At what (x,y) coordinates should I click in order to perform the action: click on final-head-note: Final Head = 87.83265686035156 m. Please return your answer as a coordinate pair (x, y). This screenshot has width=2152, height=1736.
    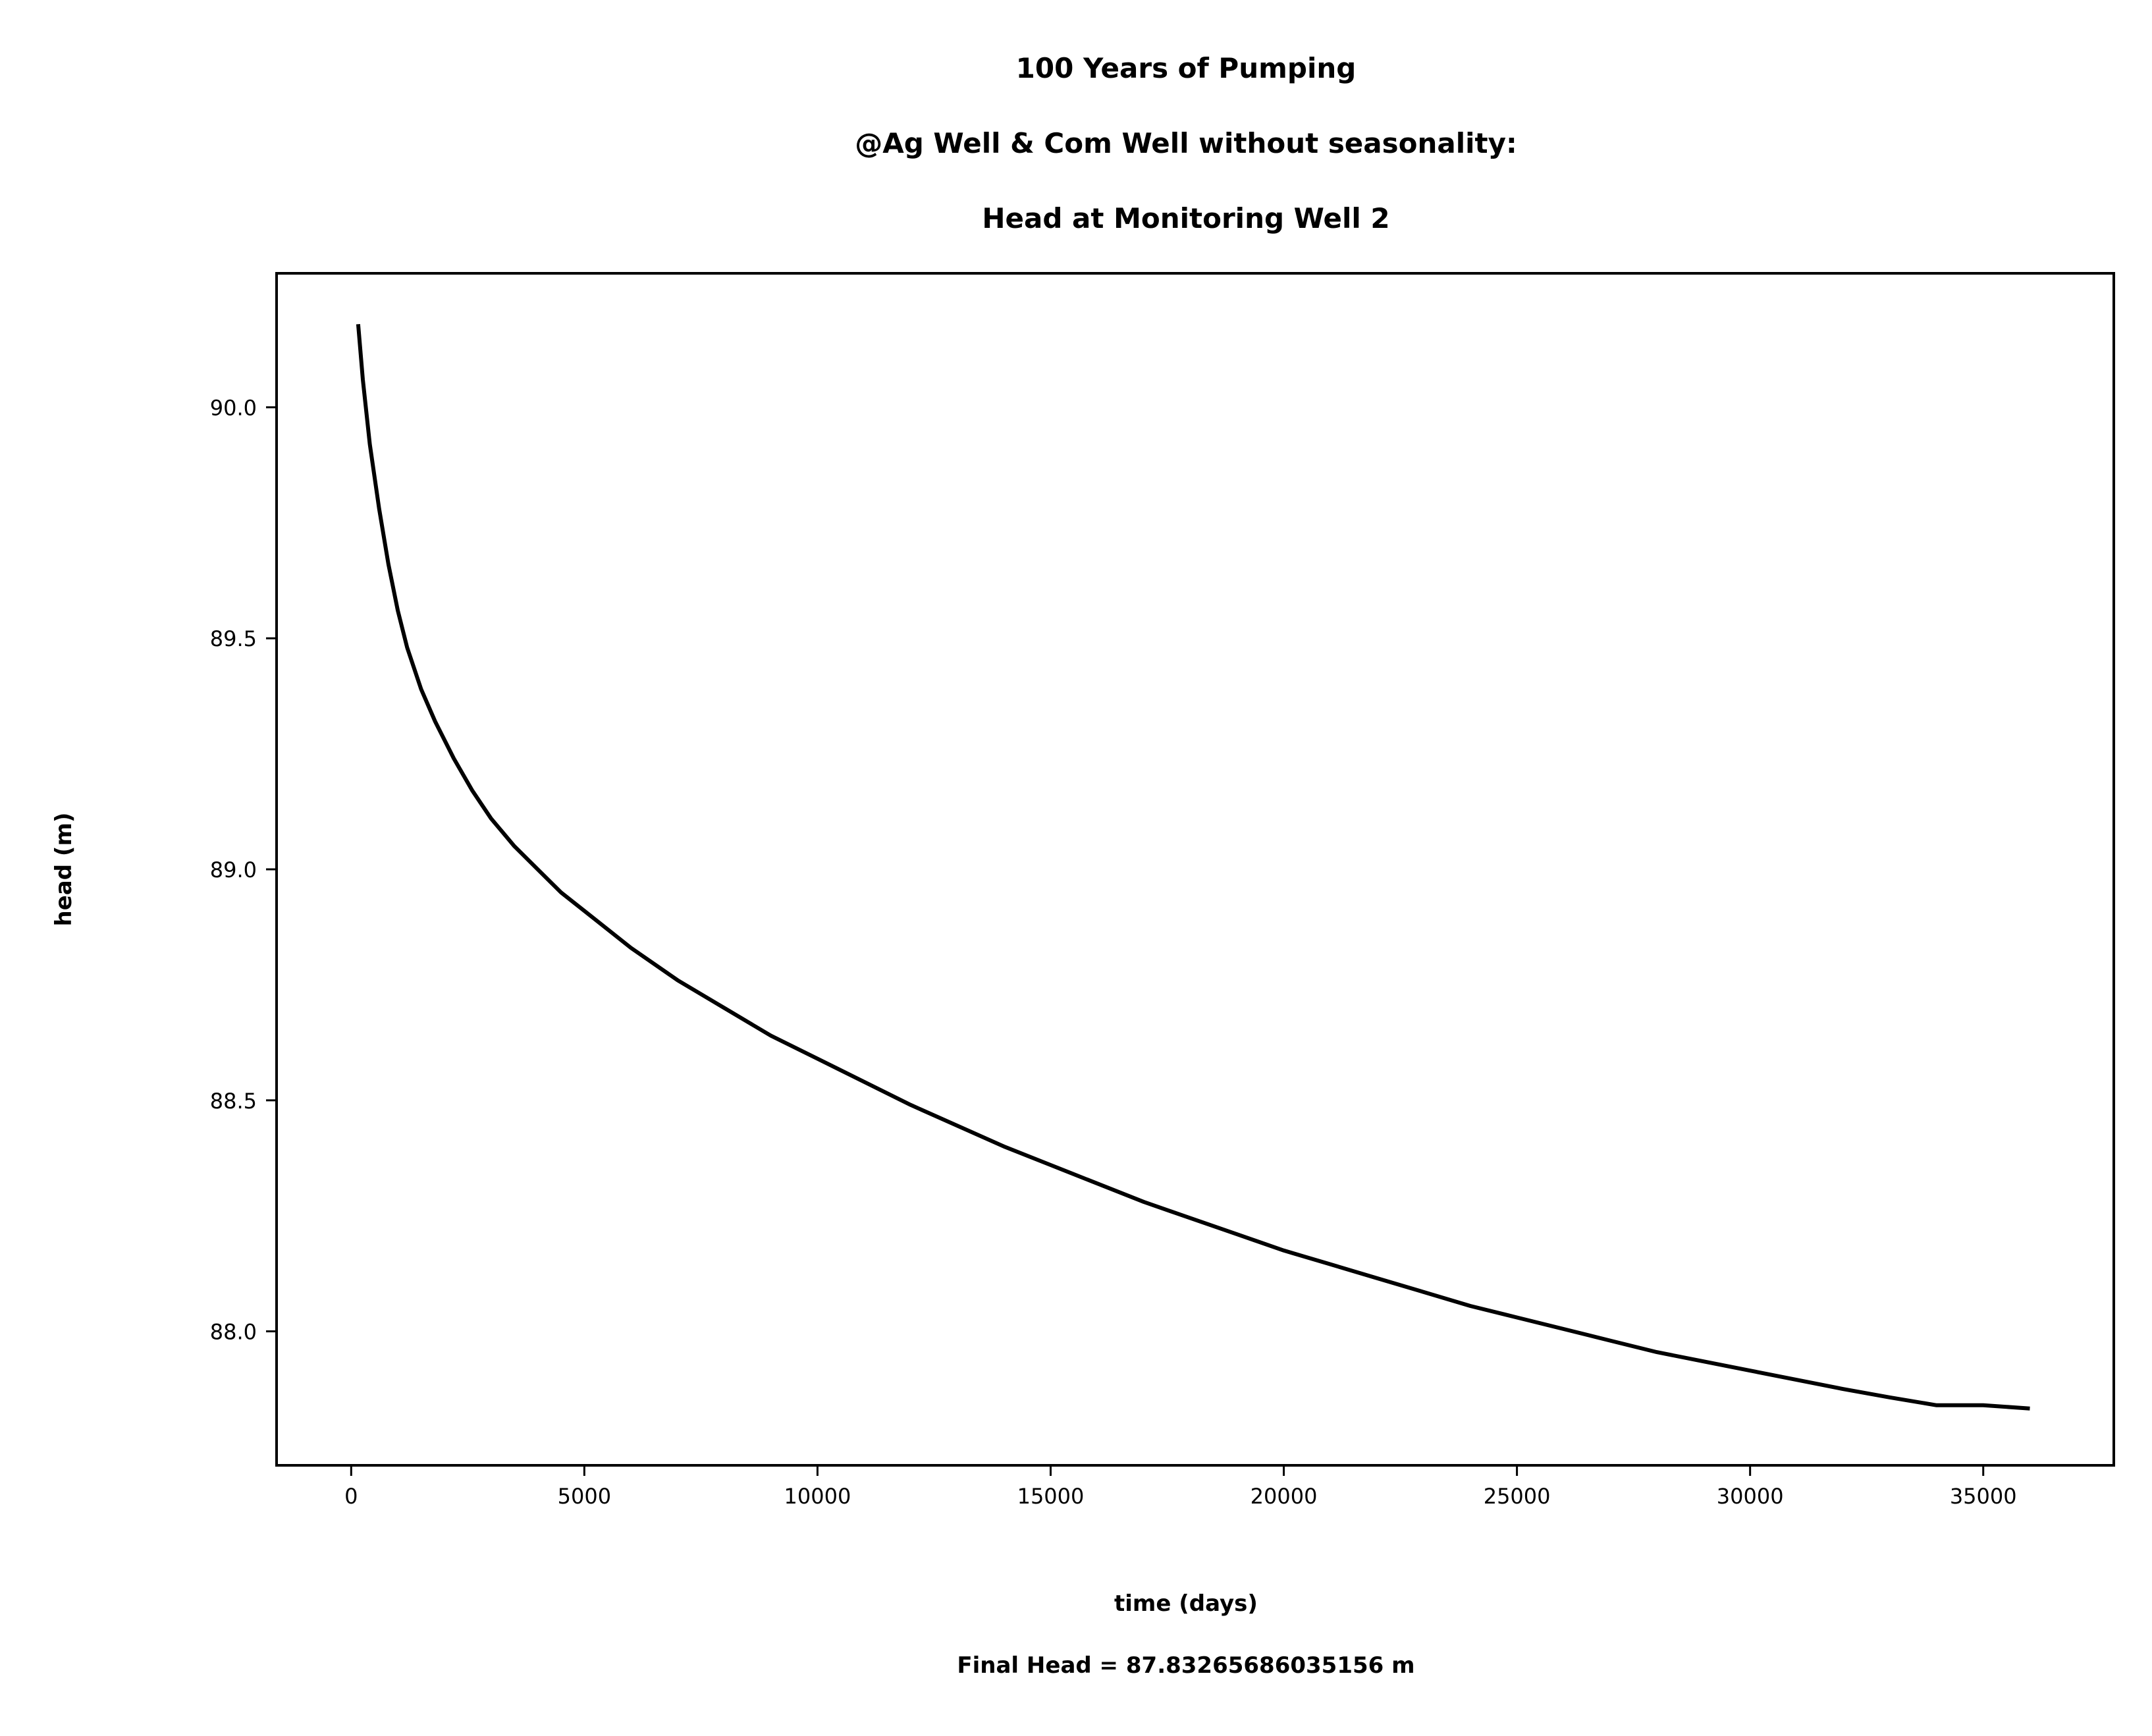
    Looking at the image, I should click on (1185, 1665).